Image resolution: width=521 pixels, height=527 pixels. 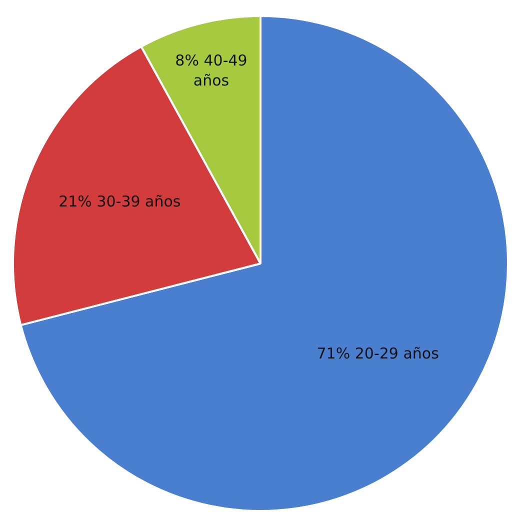 What do you see at coordinates (211, 71) in the screenshot?
I see `slice-label: 8% 40-49 años` at bounding box center [211, 71].